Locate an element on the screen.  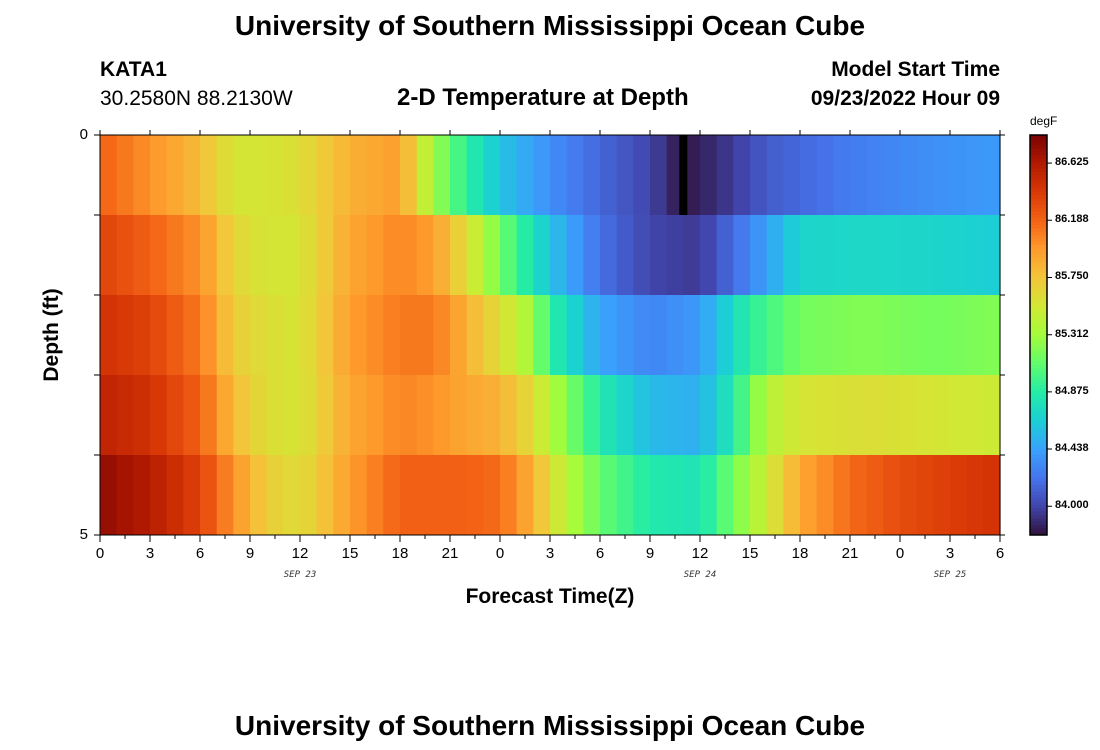
colorbar-label: 84.438 is located at coordinates (1072, 447).